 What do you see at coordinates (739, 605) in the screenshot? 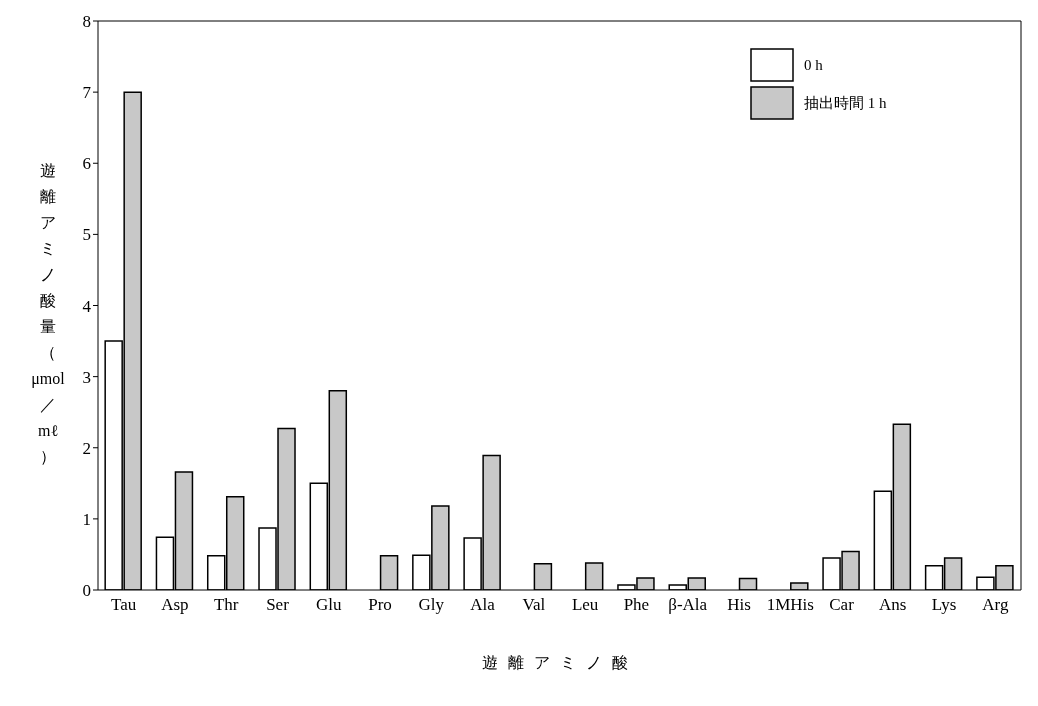
I see `x-tick-label: His` at bounding box center [739, 605].